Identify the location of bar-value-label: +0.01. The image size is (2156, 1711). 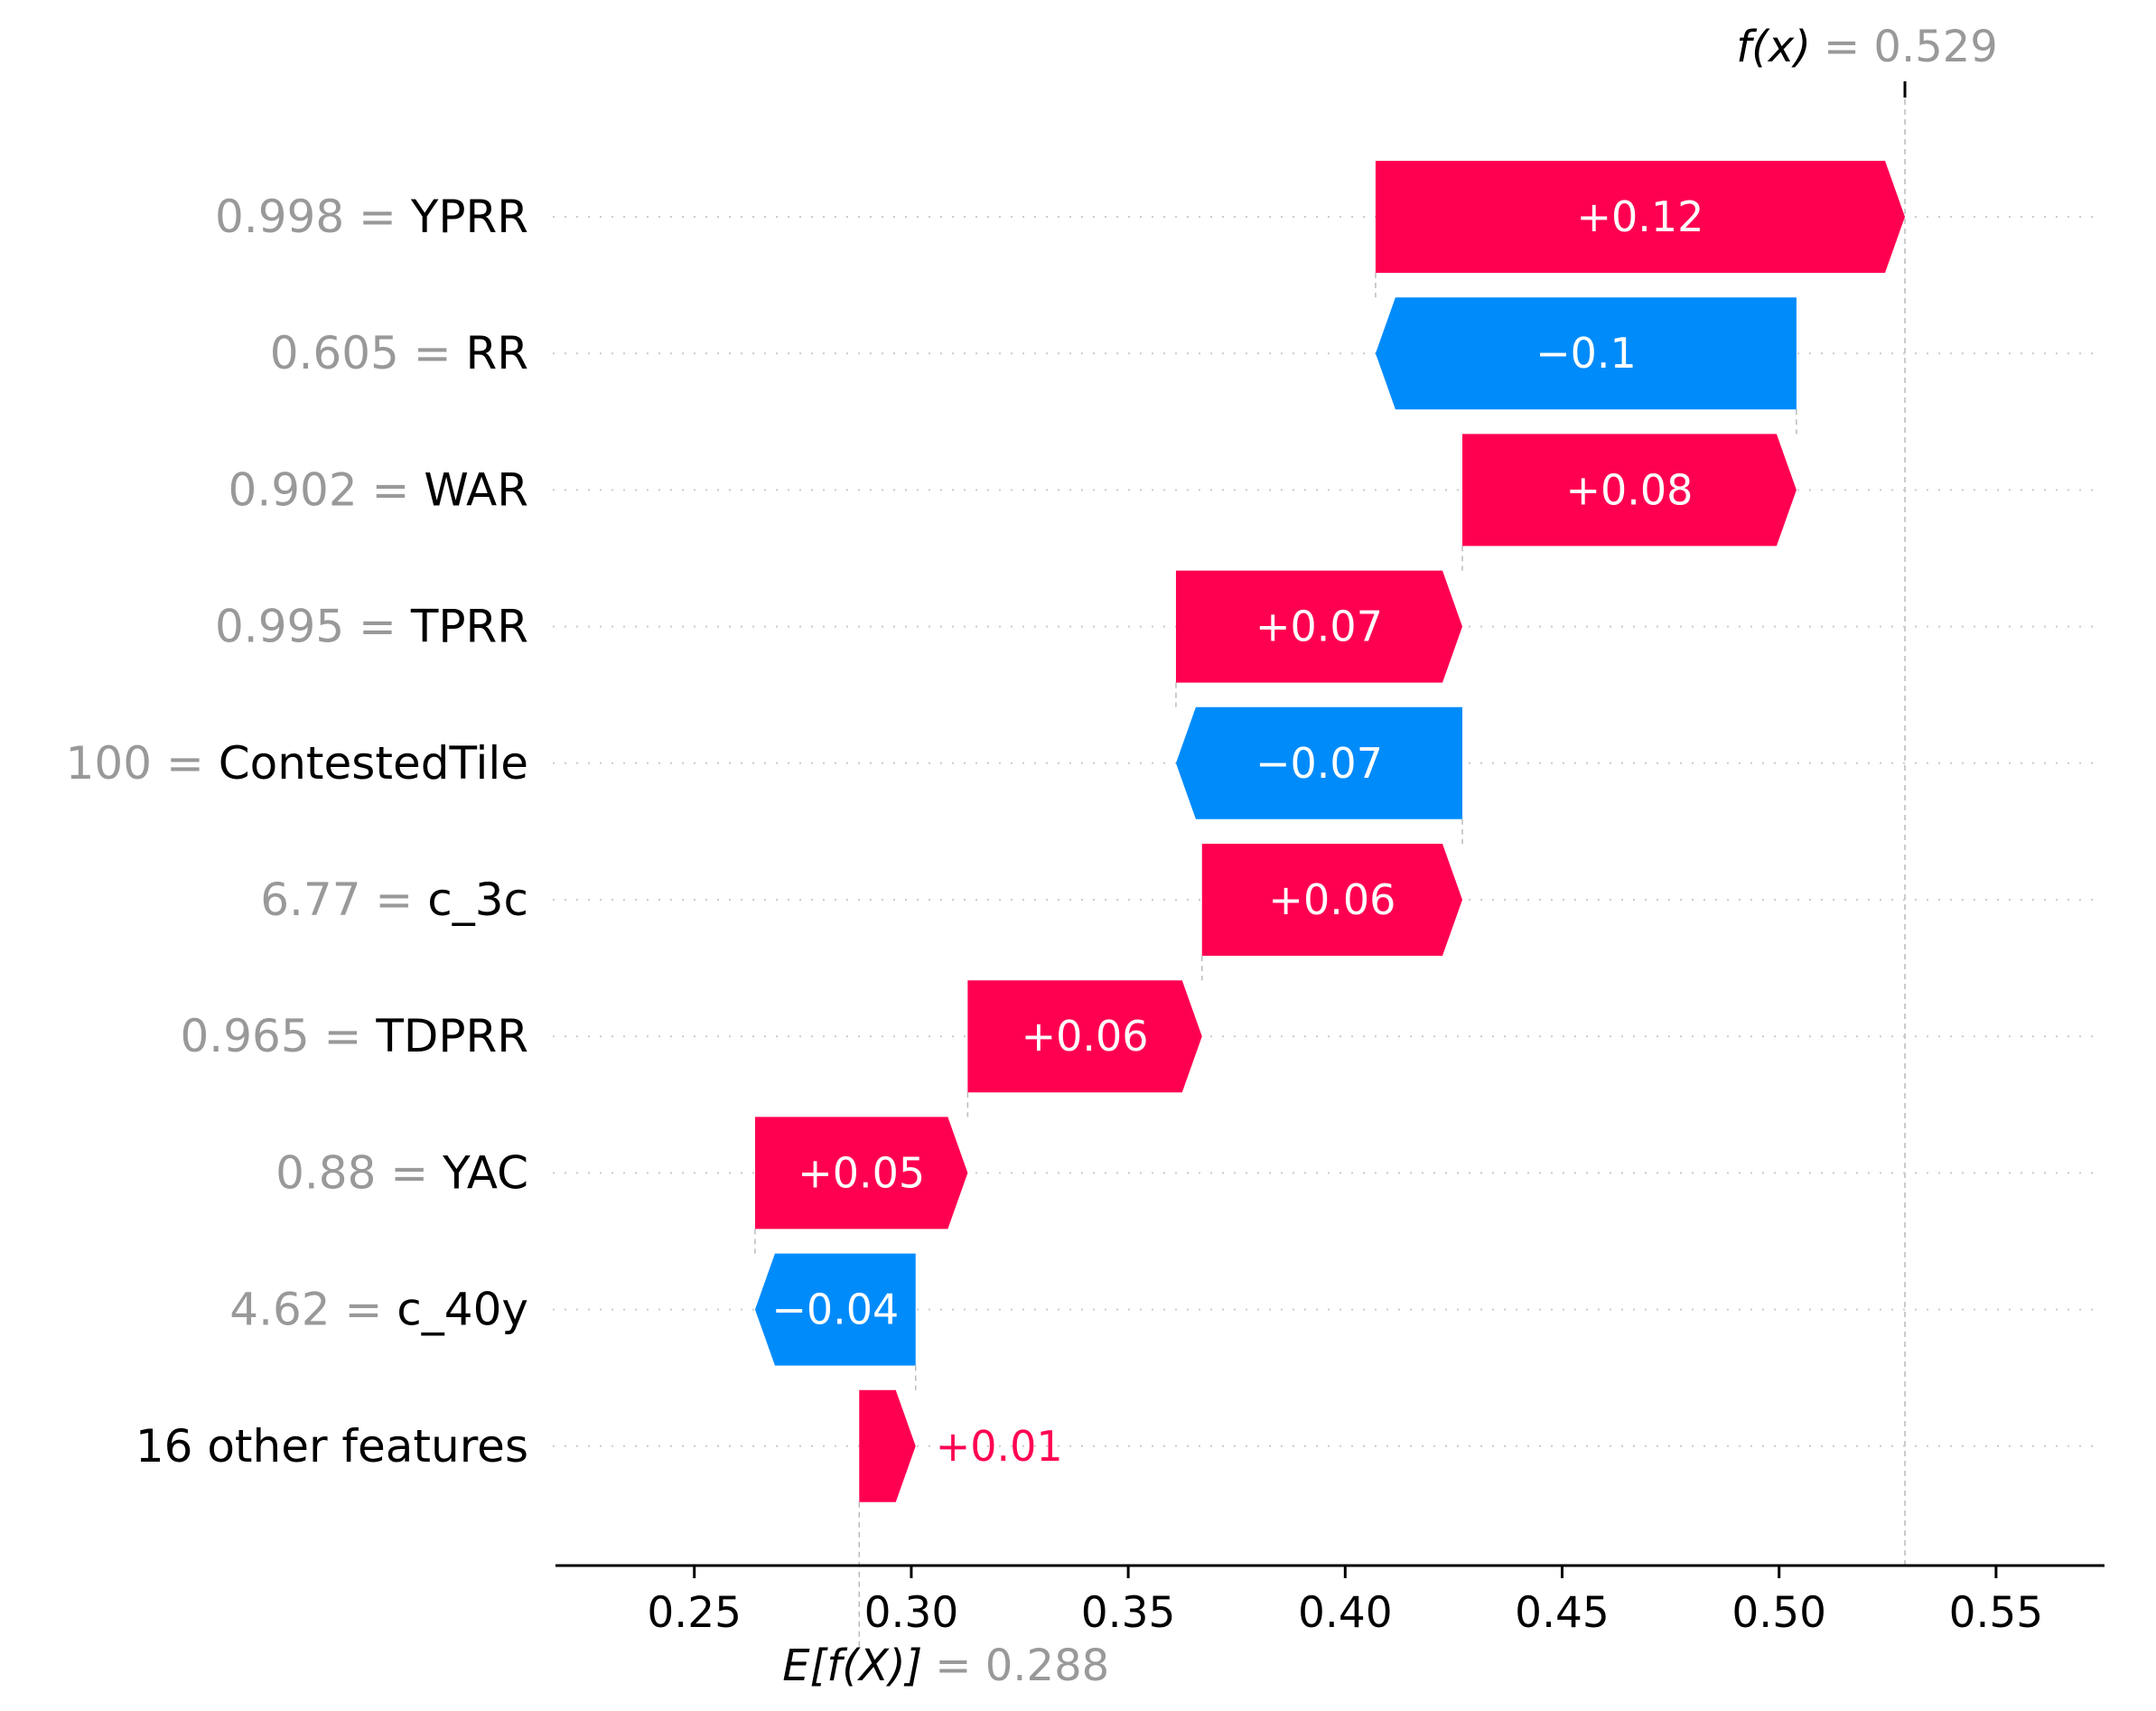
(999, 1446).